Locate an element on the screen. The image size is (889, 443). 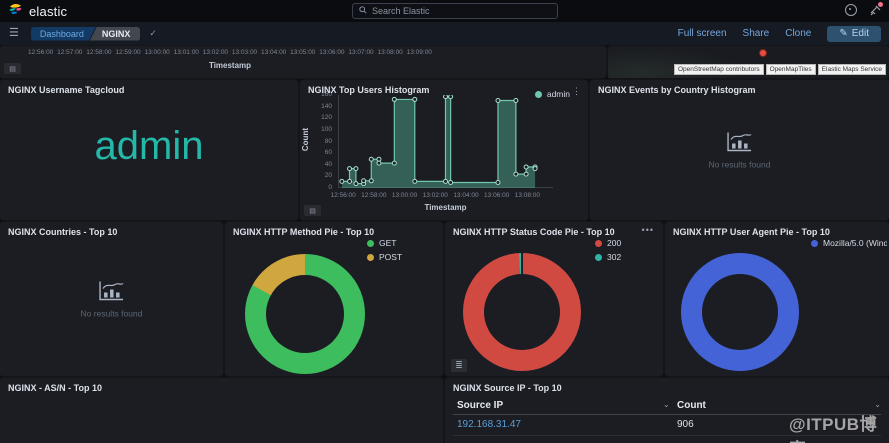
panel-title: NGINX Countries - Top 10 is located at coordinates (63, 232).